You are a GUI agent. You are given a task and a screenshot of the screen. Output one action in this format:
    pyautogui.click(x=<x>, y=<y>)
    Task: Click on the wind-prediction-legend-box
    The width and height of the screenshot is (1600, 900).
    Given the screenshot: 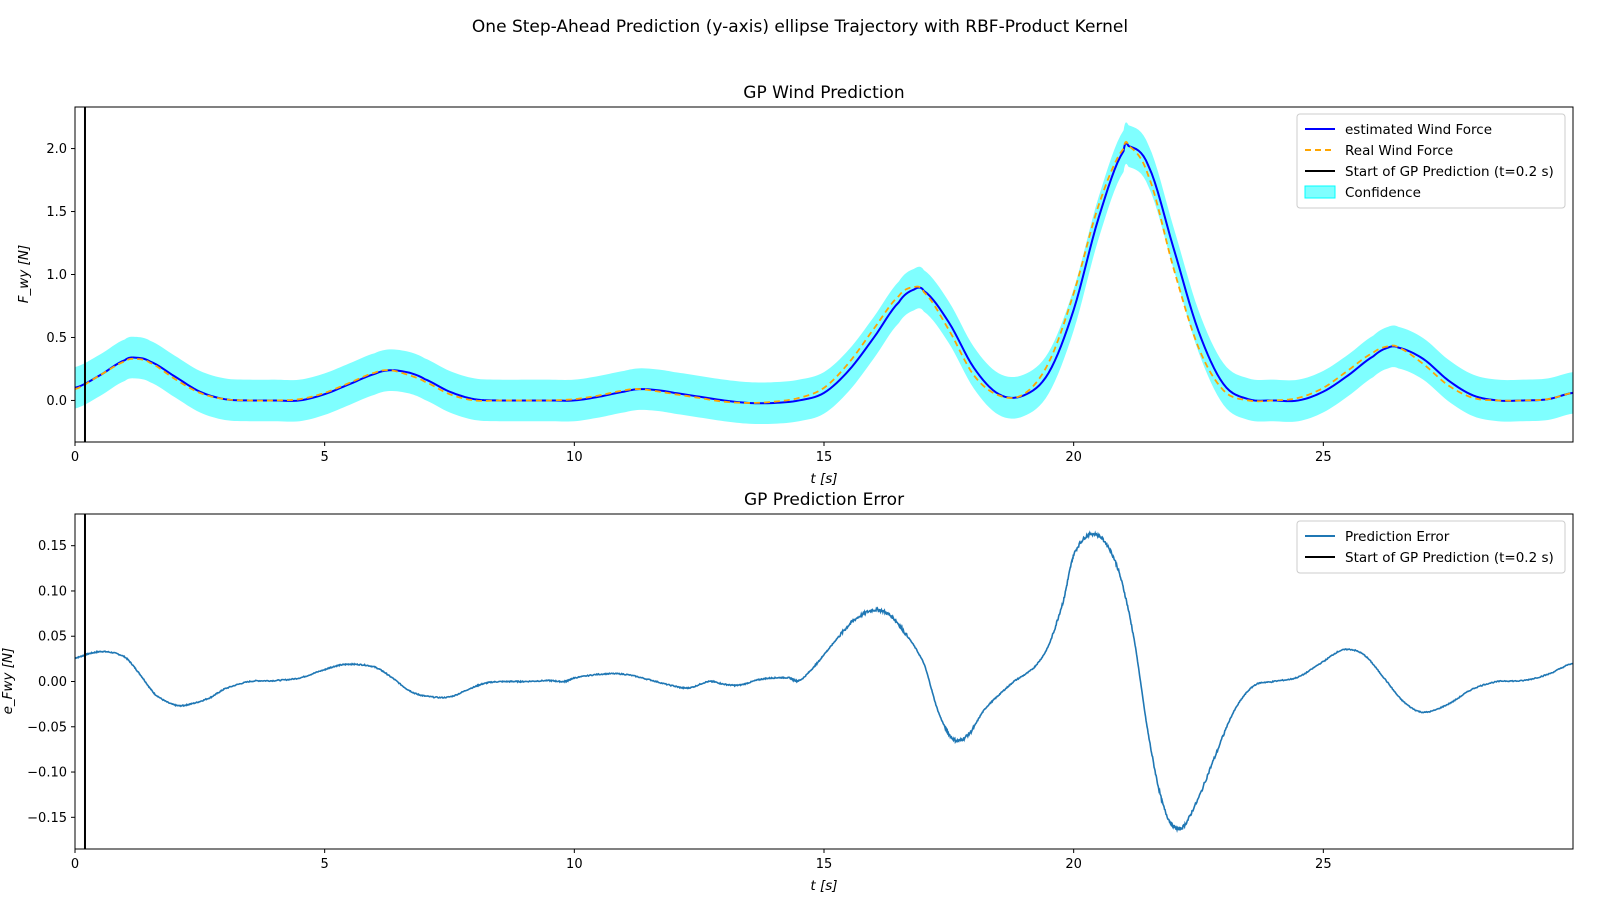 What is the action you would take?
    pyautogui.click(x=1431, y=161)
    